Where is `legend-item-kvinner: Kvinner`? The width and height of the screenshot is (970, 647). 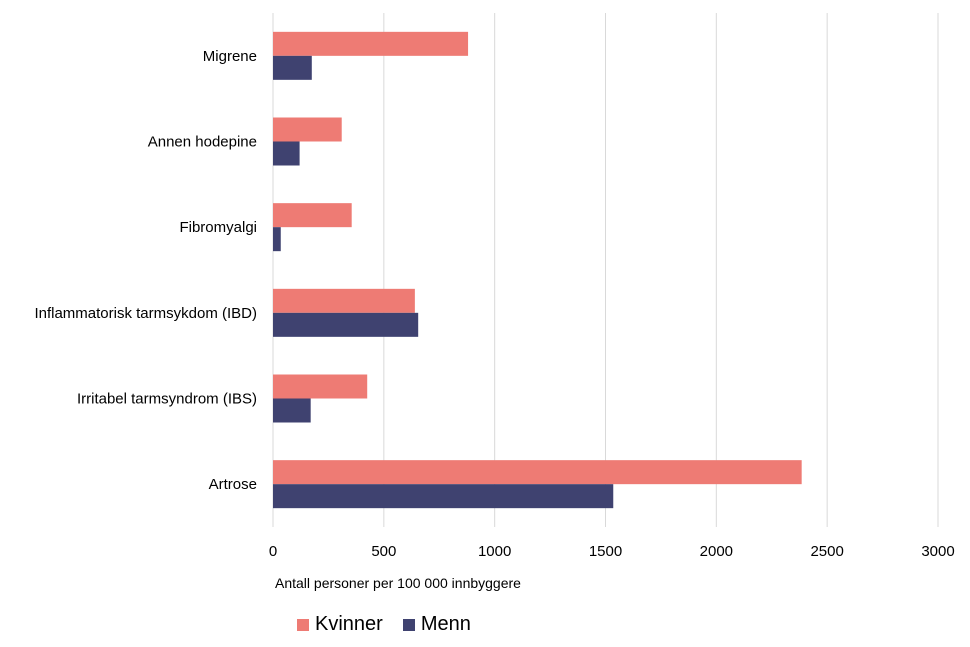 legend-item-kvinner: Kvinner is located at coordinates (340, 624).